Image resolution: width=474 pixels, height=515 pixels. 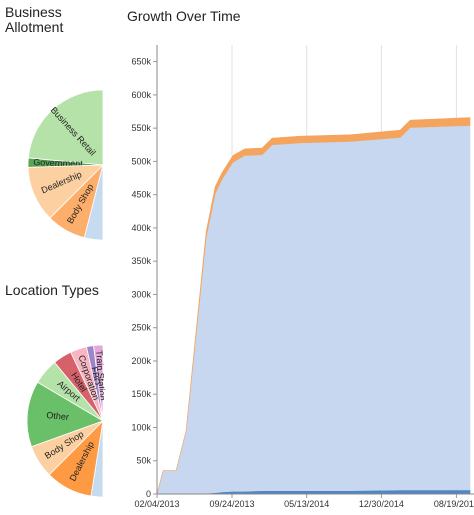 I want to click on x-tick-label: 08/19/2015, so click(x=454, y=504).